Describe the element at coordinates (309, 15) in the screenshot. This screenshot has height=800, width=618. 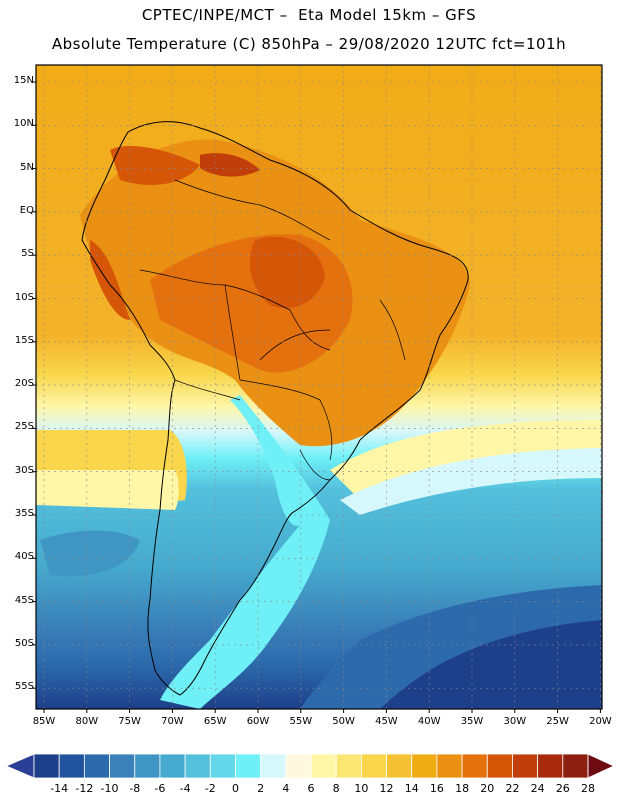
I see `map-title: CPTEC/INPE/MCT – Eta Model 15km – GFS` at that location.